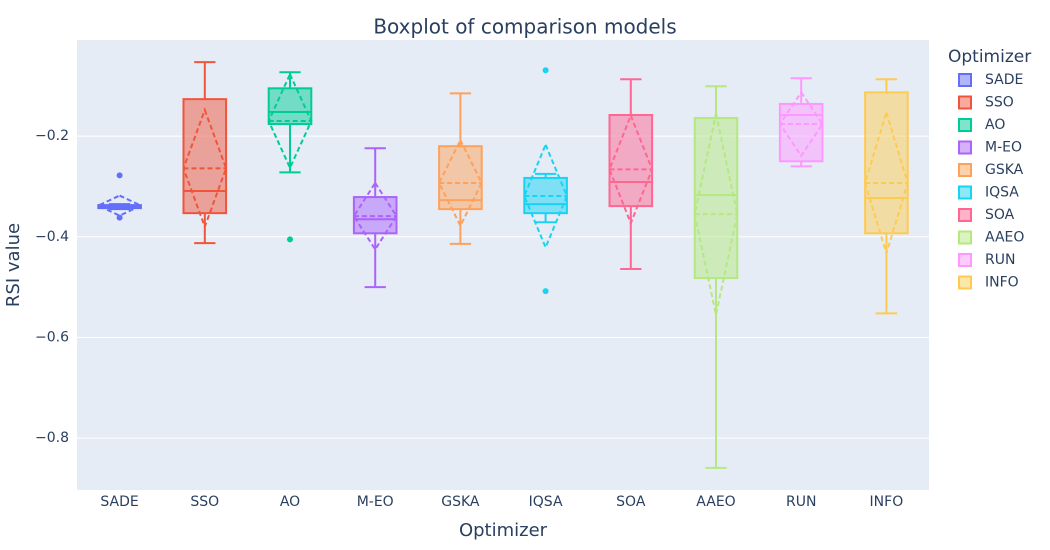  What do you see at coordinates (1003, 148) in the screenshot?
I see `legend-label: M-EO` at bounding box center [1003, 148].